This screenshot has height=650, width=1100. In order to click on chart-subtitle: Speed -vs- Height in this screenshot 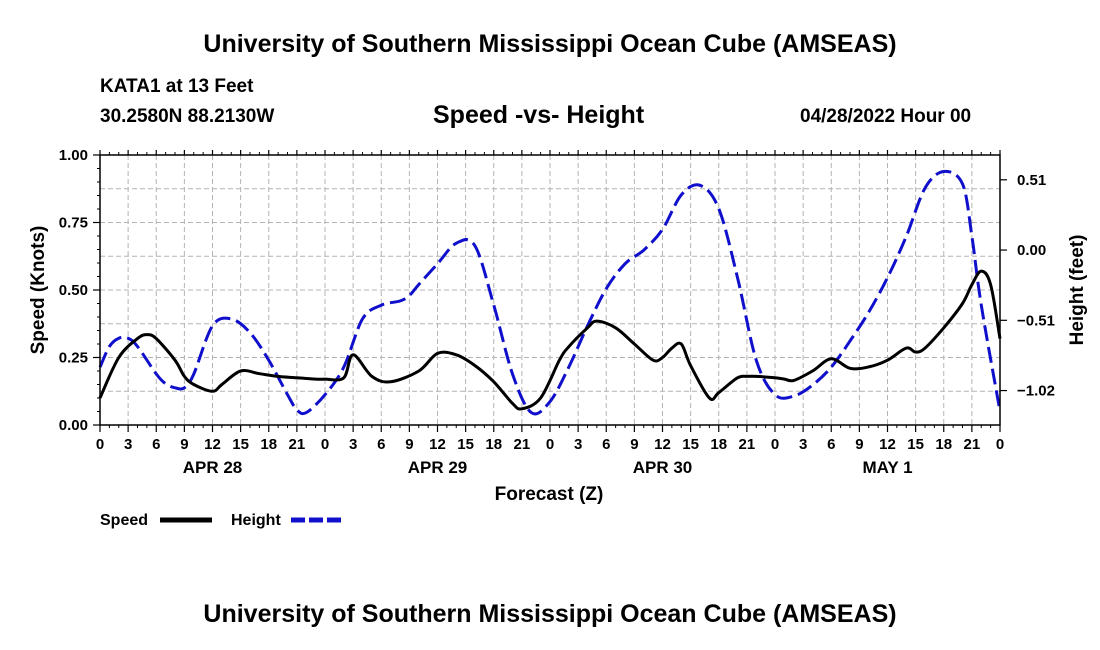, I will do `click(539, 115)`.